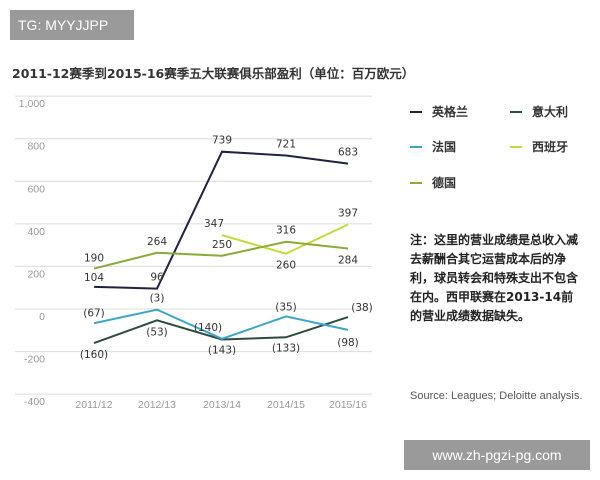  Describe the element at coordinates (36, 147) in the screenshot. I see `y-tick-label: 800` at that location.